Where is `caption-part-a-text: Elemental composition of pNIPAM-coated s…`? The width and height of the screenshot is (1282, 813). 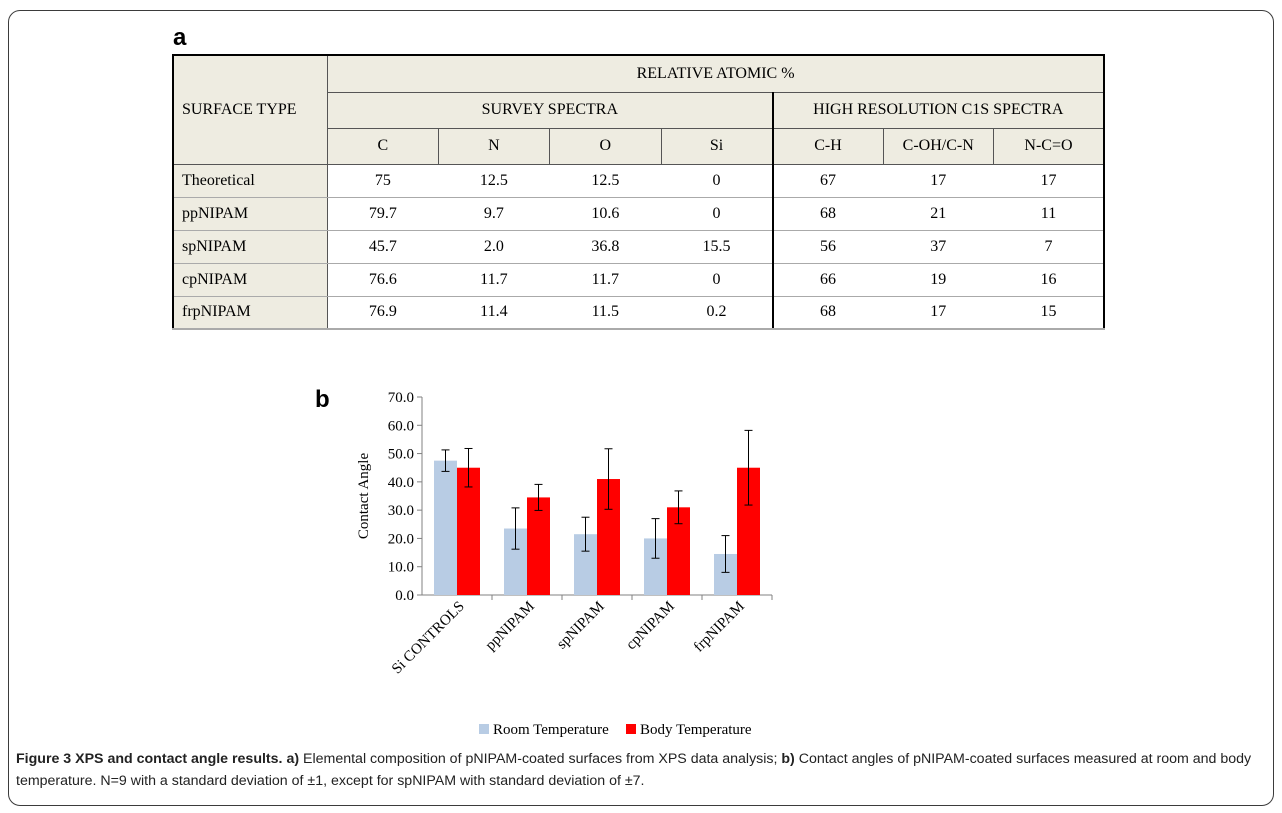 caption-part-a-text: Elemental composition of pNIPAM-coated s… is located at coordinates (540, 759).